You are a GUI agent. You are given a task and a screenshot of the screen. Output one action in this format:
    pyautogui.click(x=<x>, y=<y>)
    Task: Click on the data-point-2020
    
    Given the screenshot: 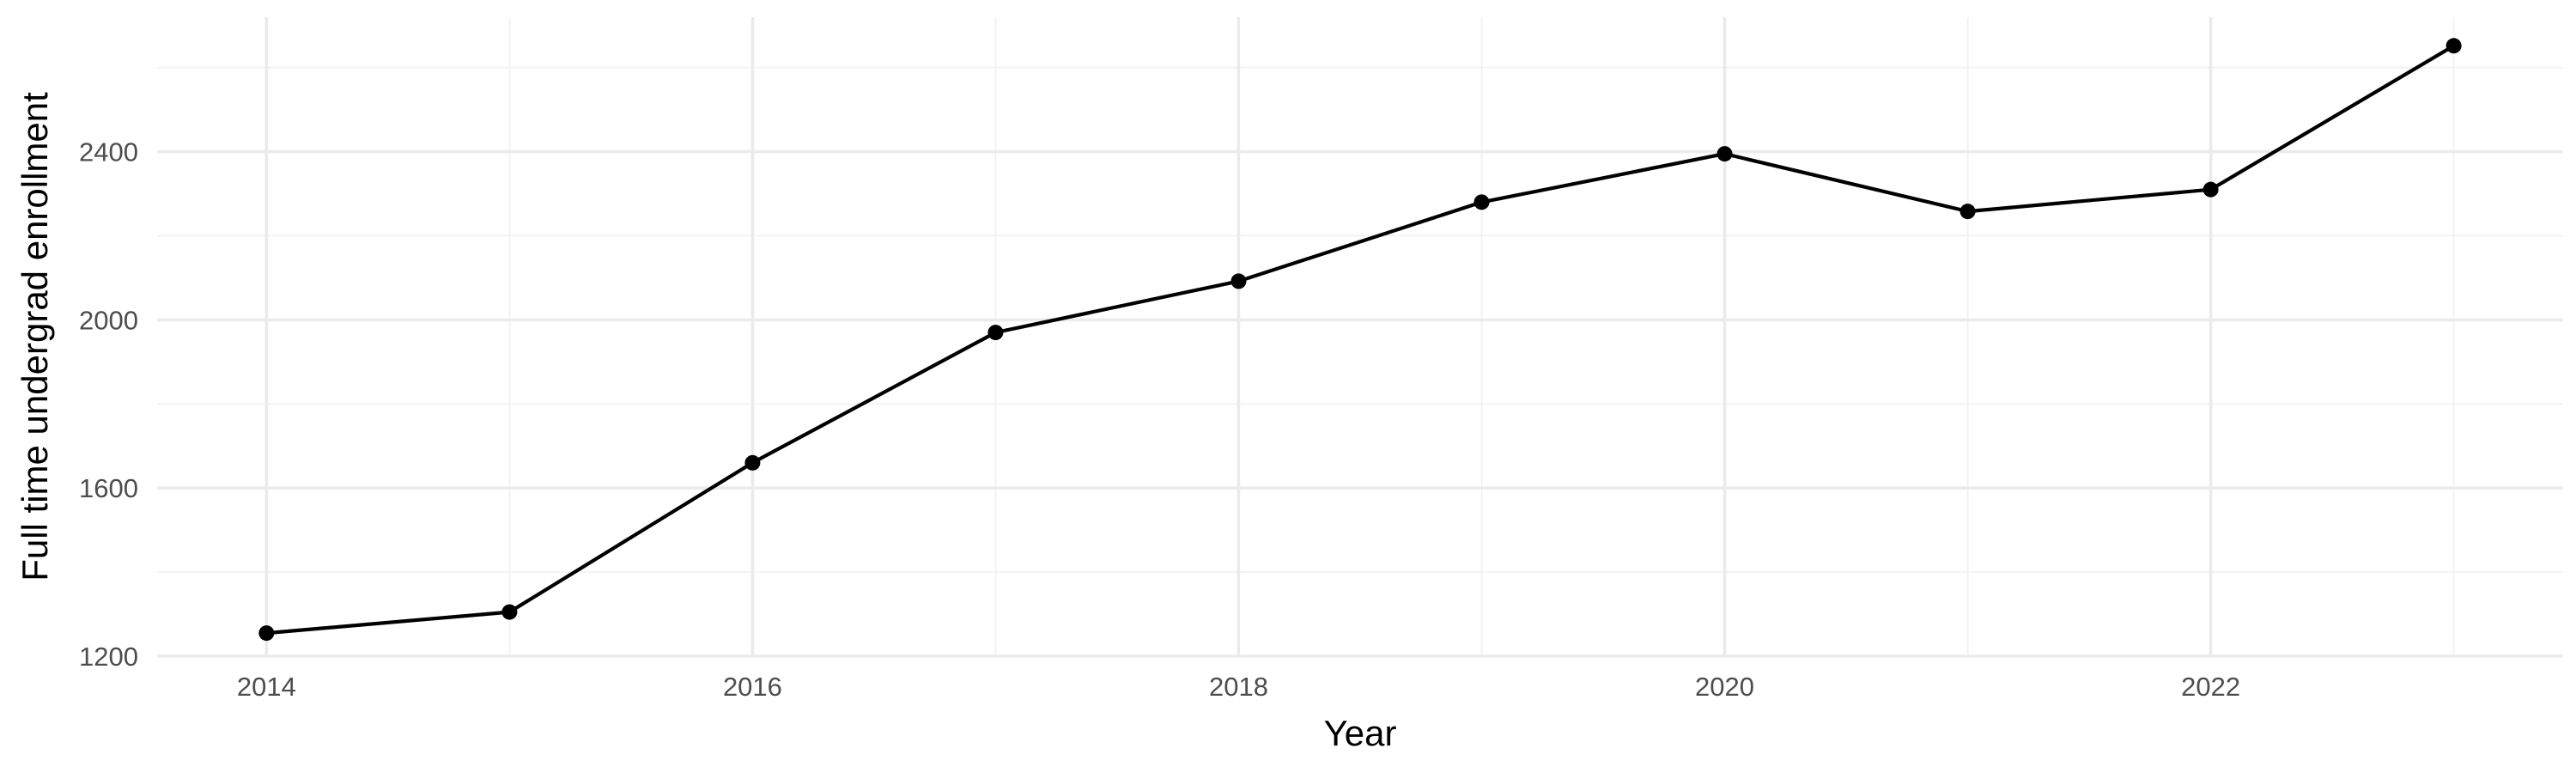 What is the action you would take?
    pyautogui.click(x=1725, y=154)
    